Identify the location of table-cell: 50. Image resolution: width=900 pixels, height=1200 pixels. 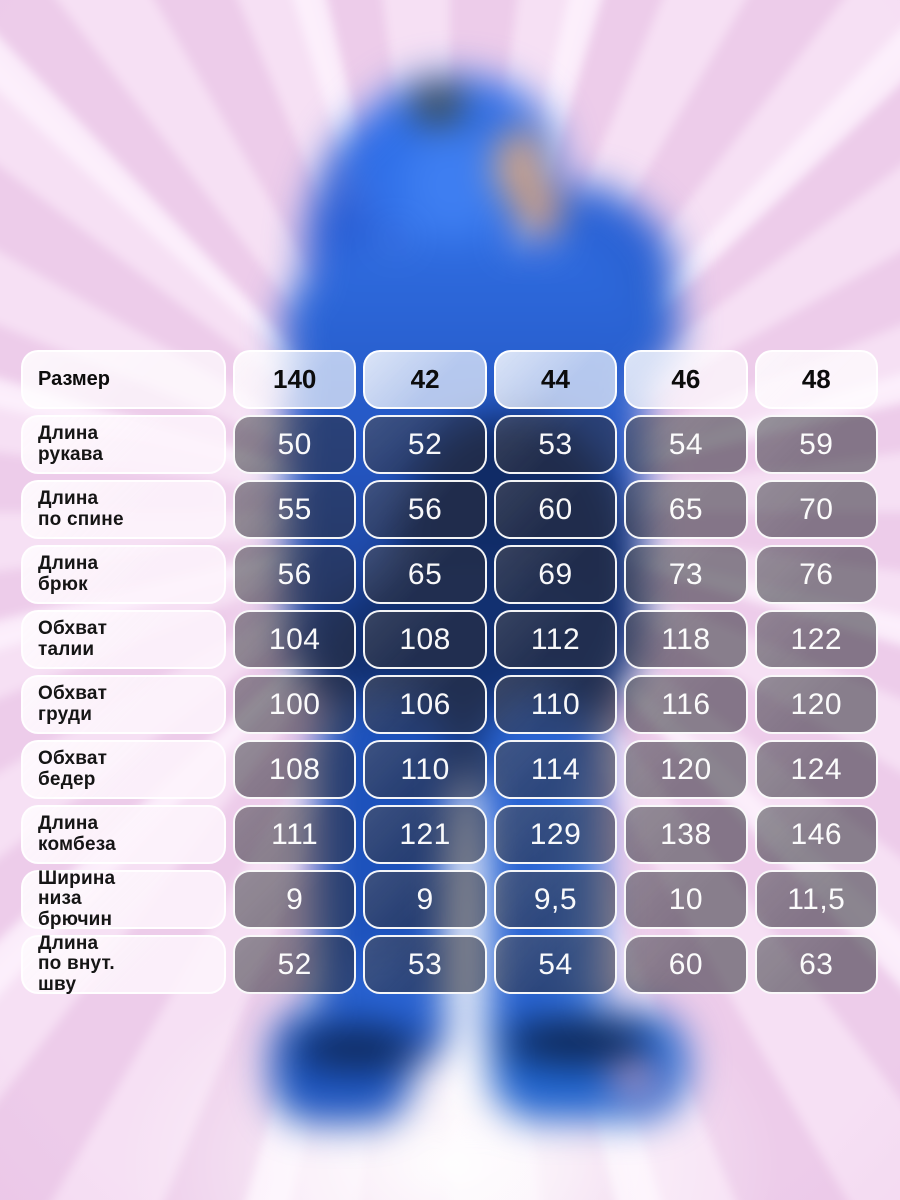
(295, 444).